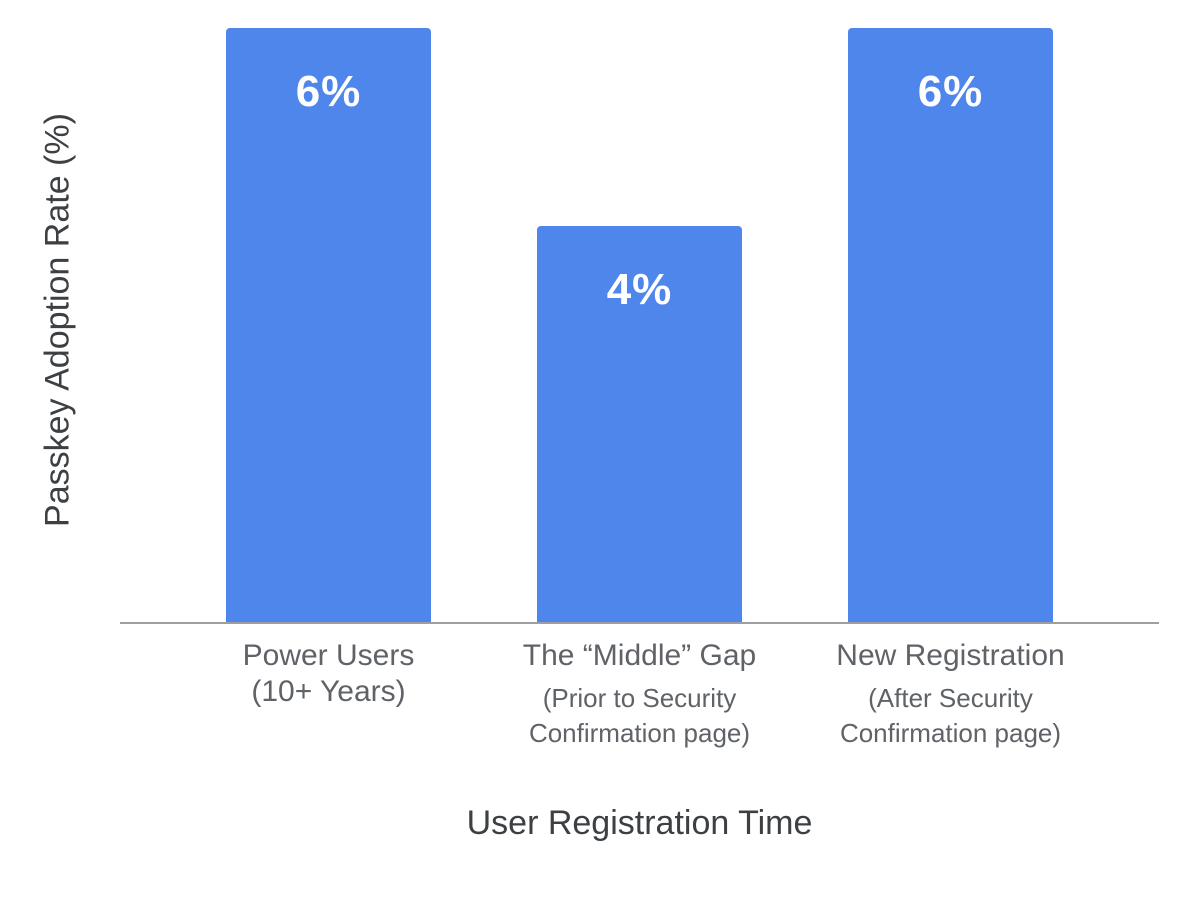  I want to click on bar-value-label: 4%, so click(639, 289).